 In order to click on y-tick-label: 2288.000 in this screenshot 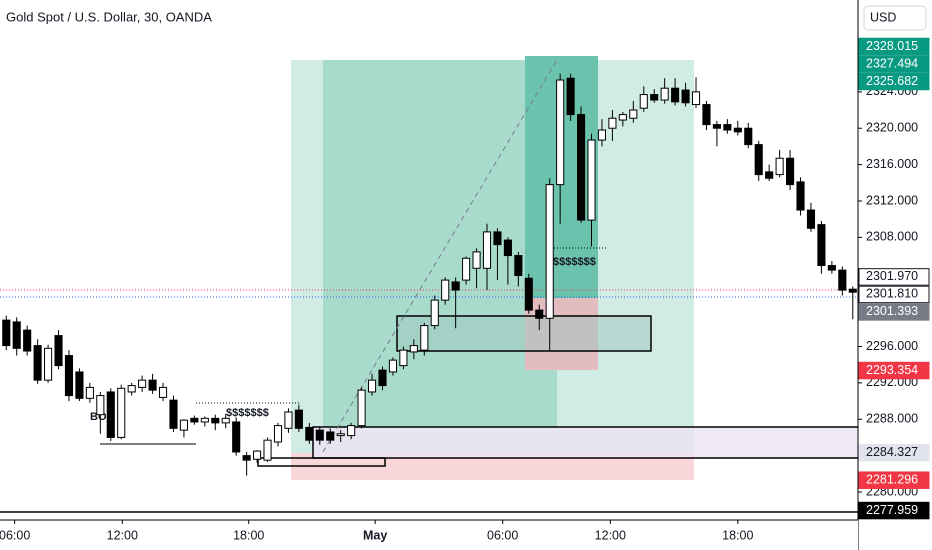, I will do `click(892, 419)`.